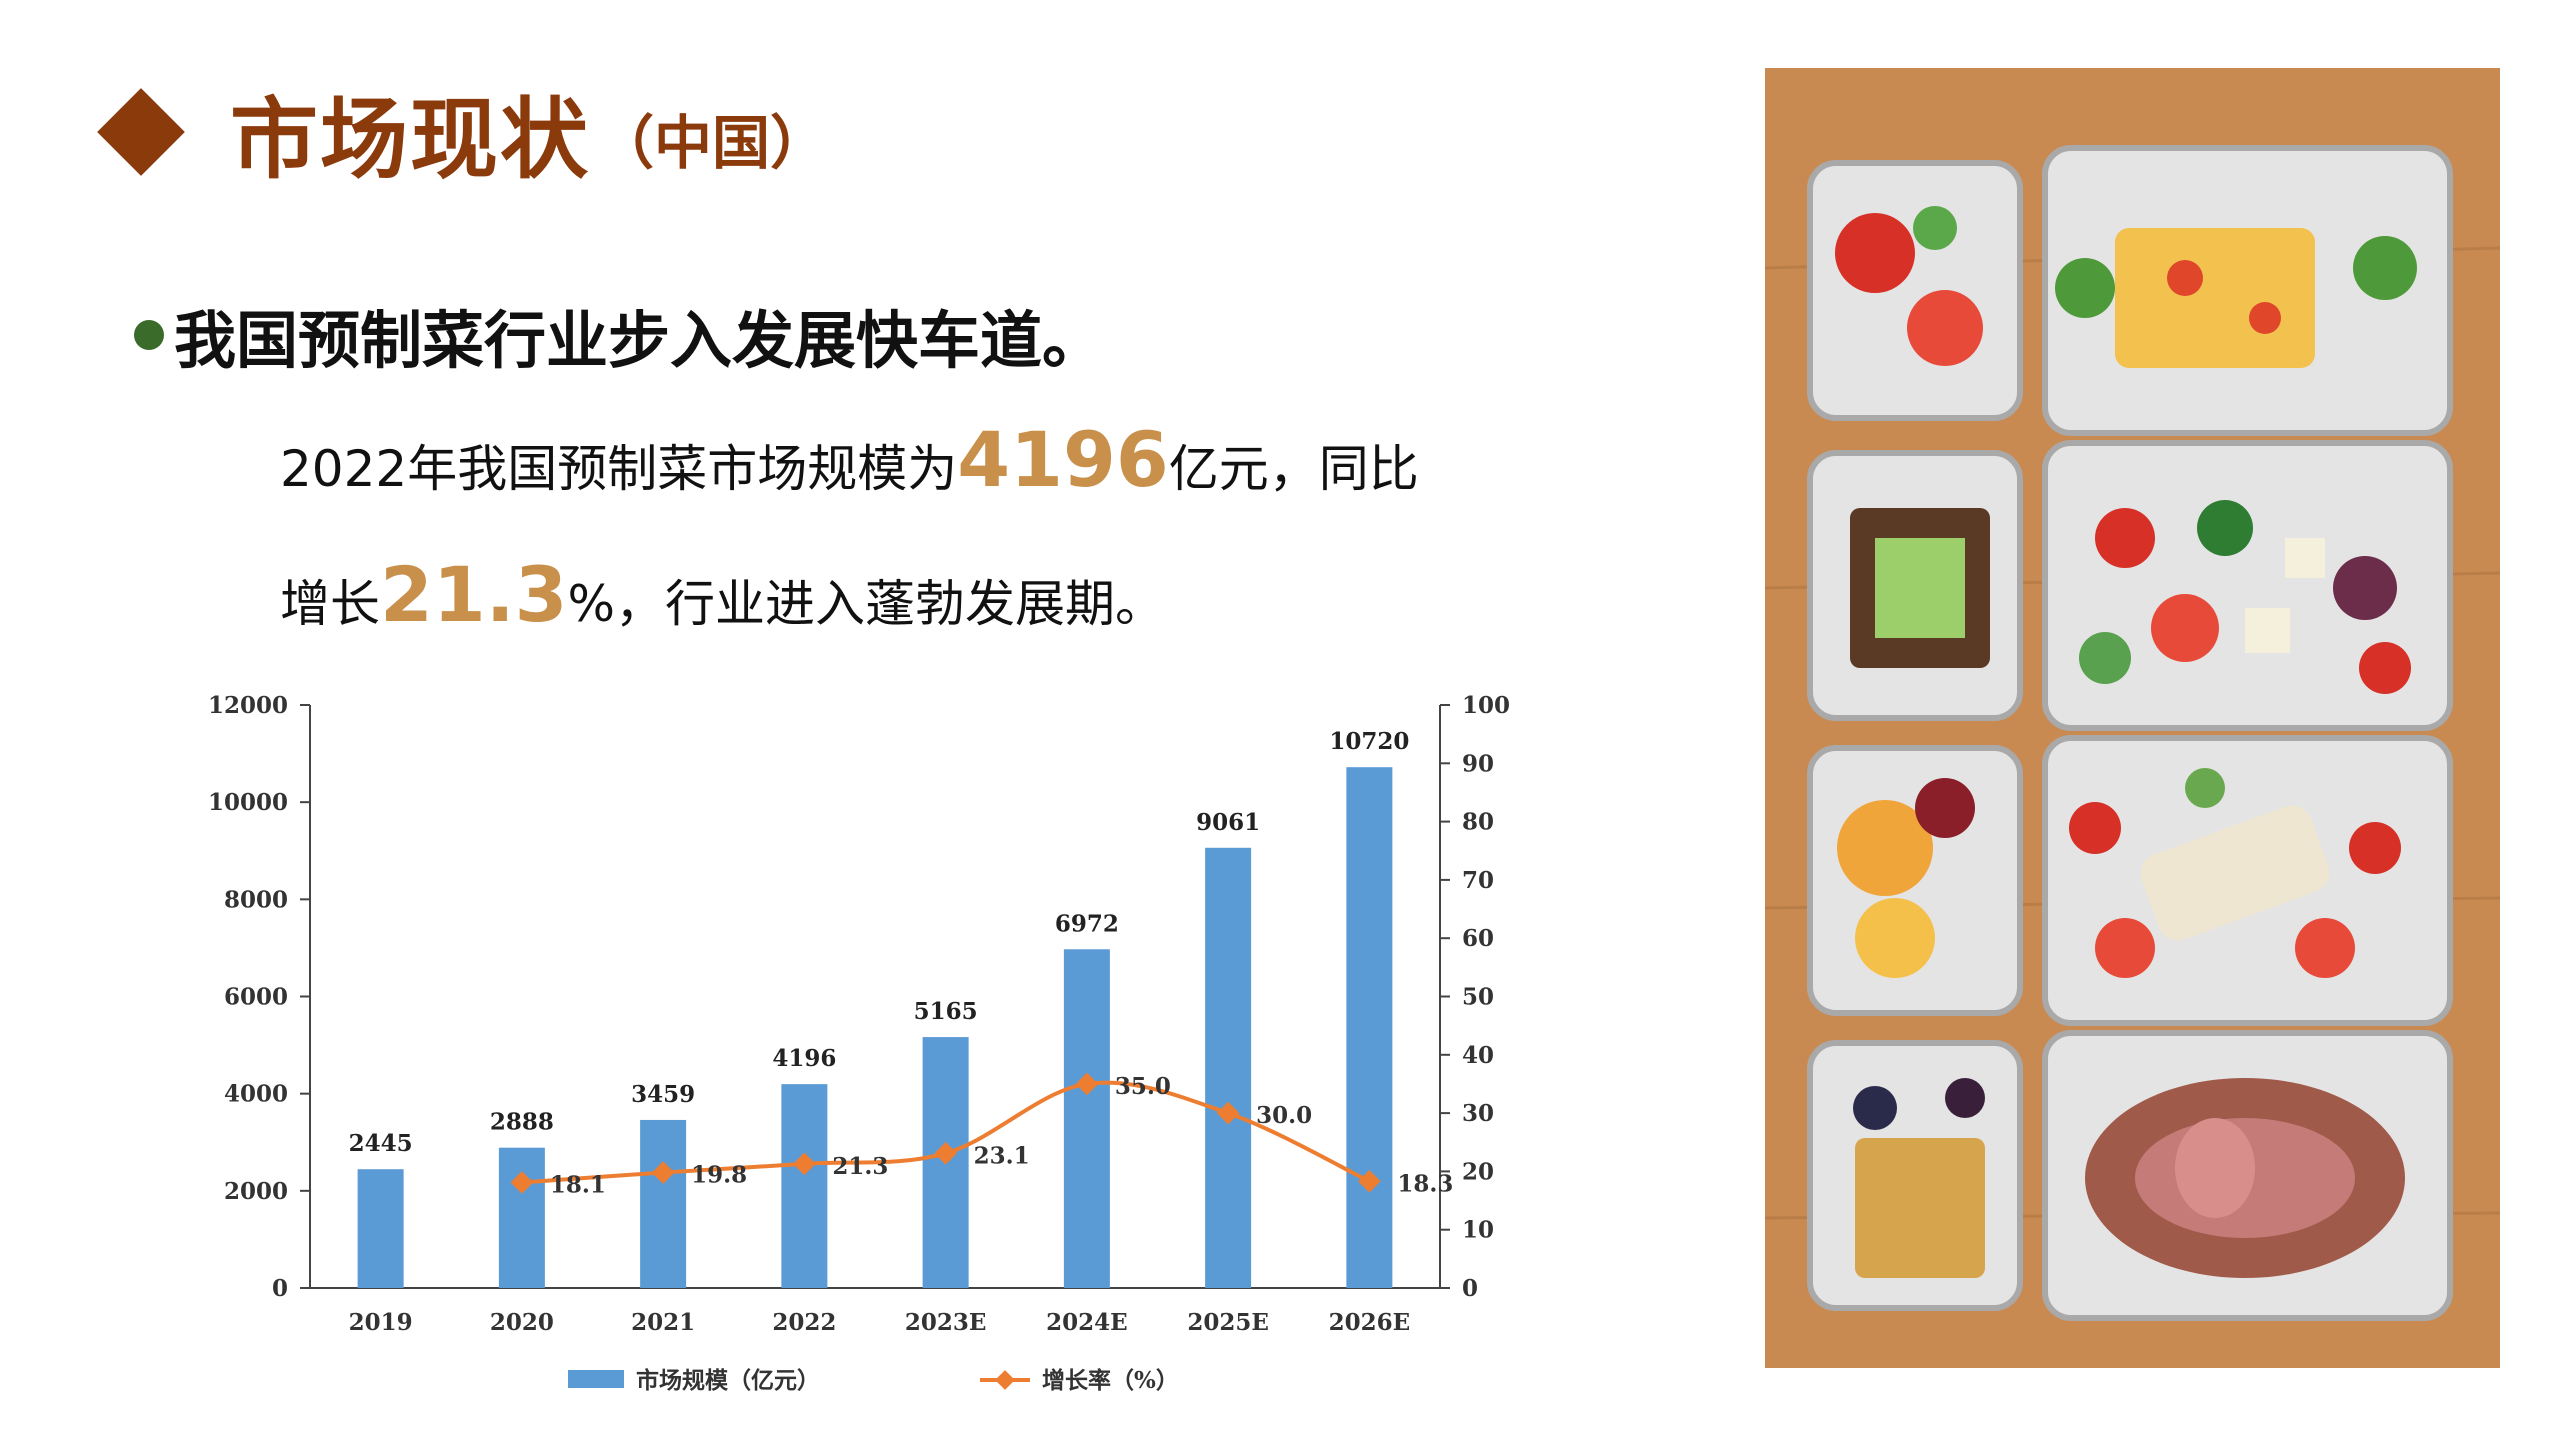 The image size is (2560, 1440). What do you see at coordinates (149, 335) in the screenshot?
I see `bullet-dot-icon` at bounding box center [149, 335].